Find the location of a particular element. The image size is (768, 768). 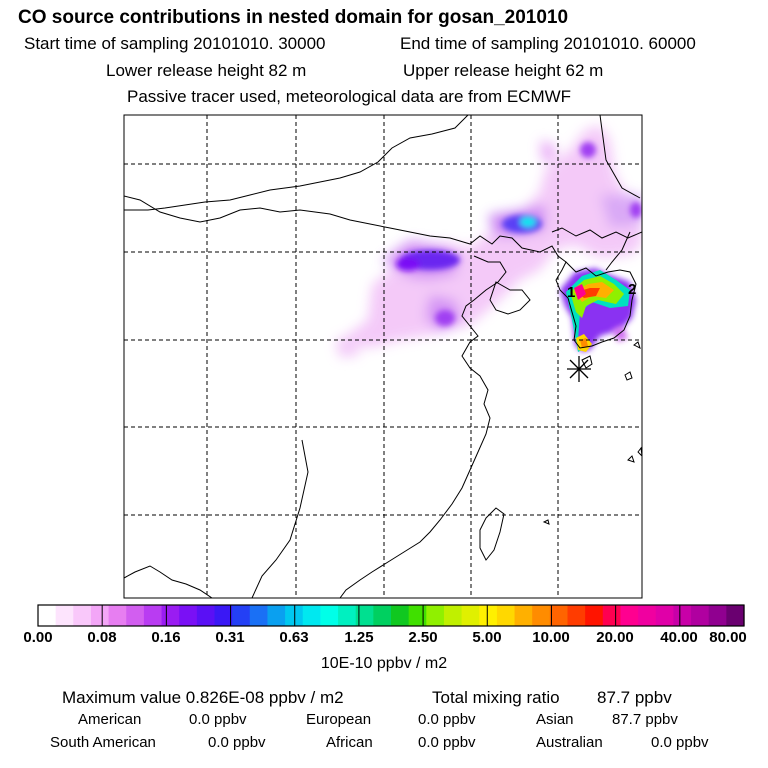

colorbar-tick: 0.63 is located at coordinates (294, 637).